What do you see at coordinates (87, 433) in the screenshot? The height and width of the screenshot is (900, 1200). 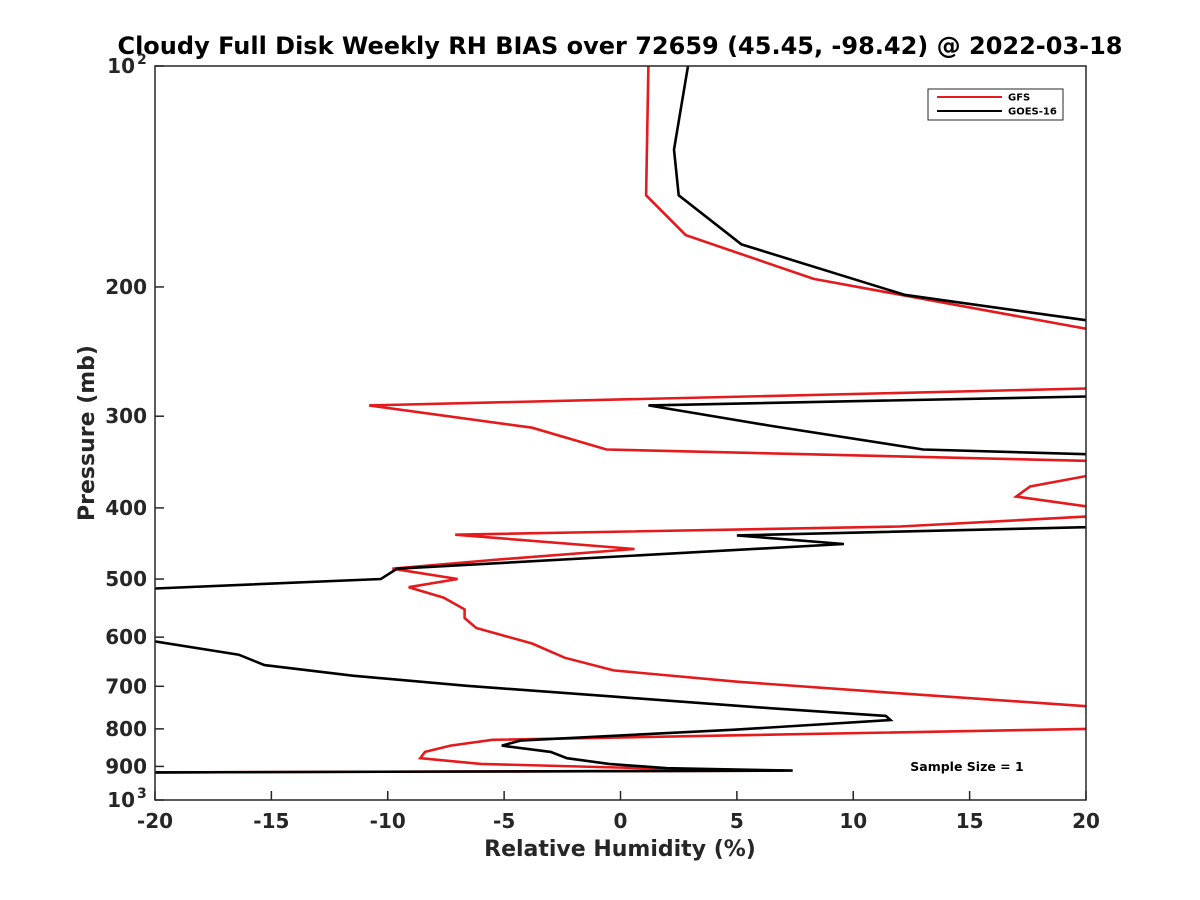 I see `y-axis-label: Pressure (mb)` at bounding box center [87, 433].